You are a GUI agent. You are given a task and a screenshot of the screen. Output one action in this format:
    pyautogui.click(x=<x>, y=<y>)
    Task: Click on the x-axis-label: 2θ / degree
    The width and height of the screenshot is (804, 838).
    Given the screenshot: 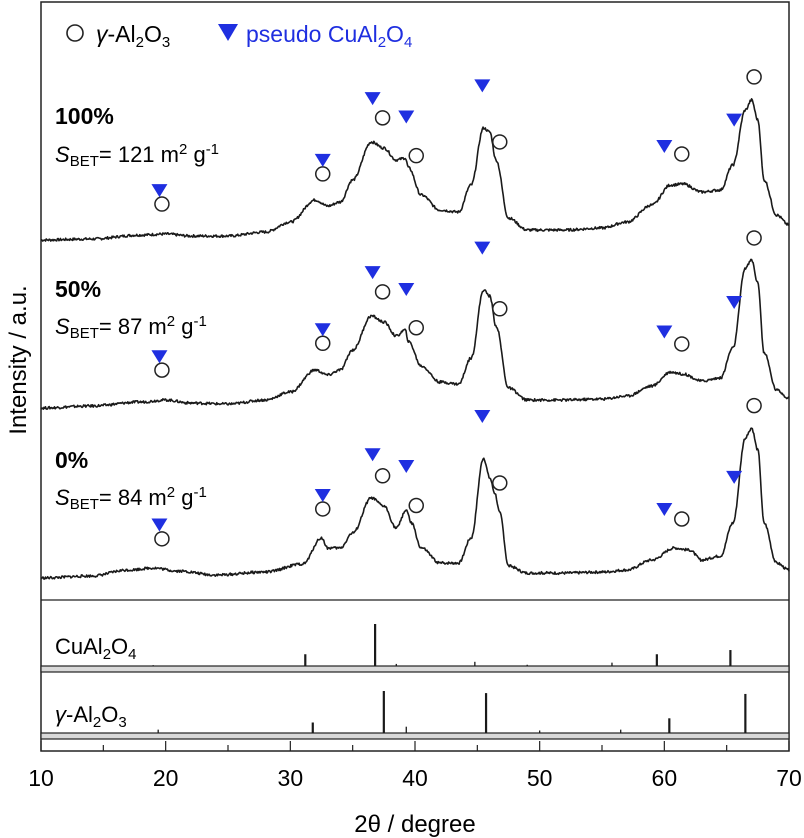 What is the action you would take?
    pyautogui.click(x=414, y=824)
    